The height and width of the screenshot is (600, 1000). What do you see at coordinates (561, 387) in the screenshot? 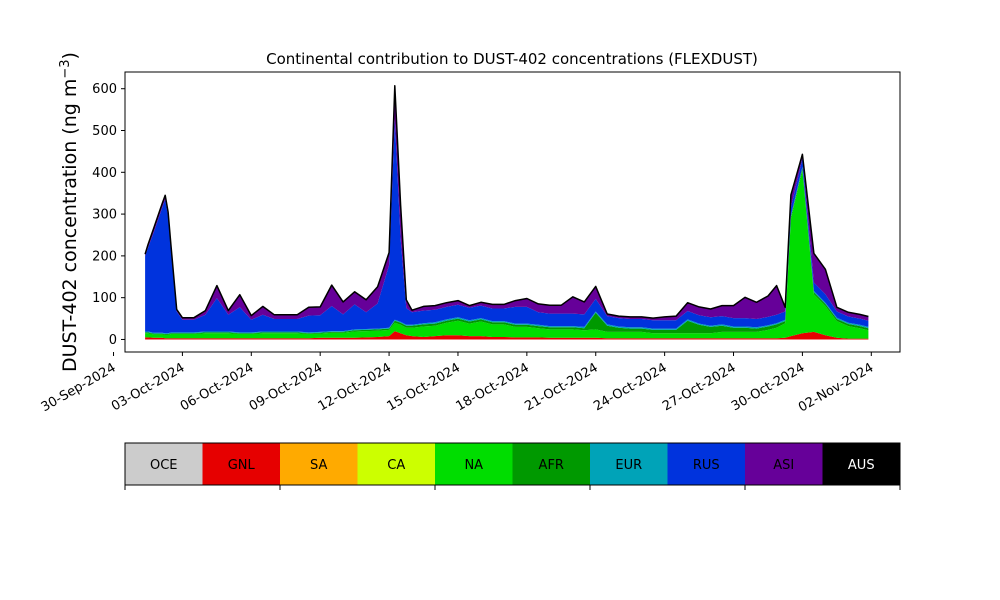
I see `x-tick-label: 21-Oct-2024` at bounding box center [561, 387].